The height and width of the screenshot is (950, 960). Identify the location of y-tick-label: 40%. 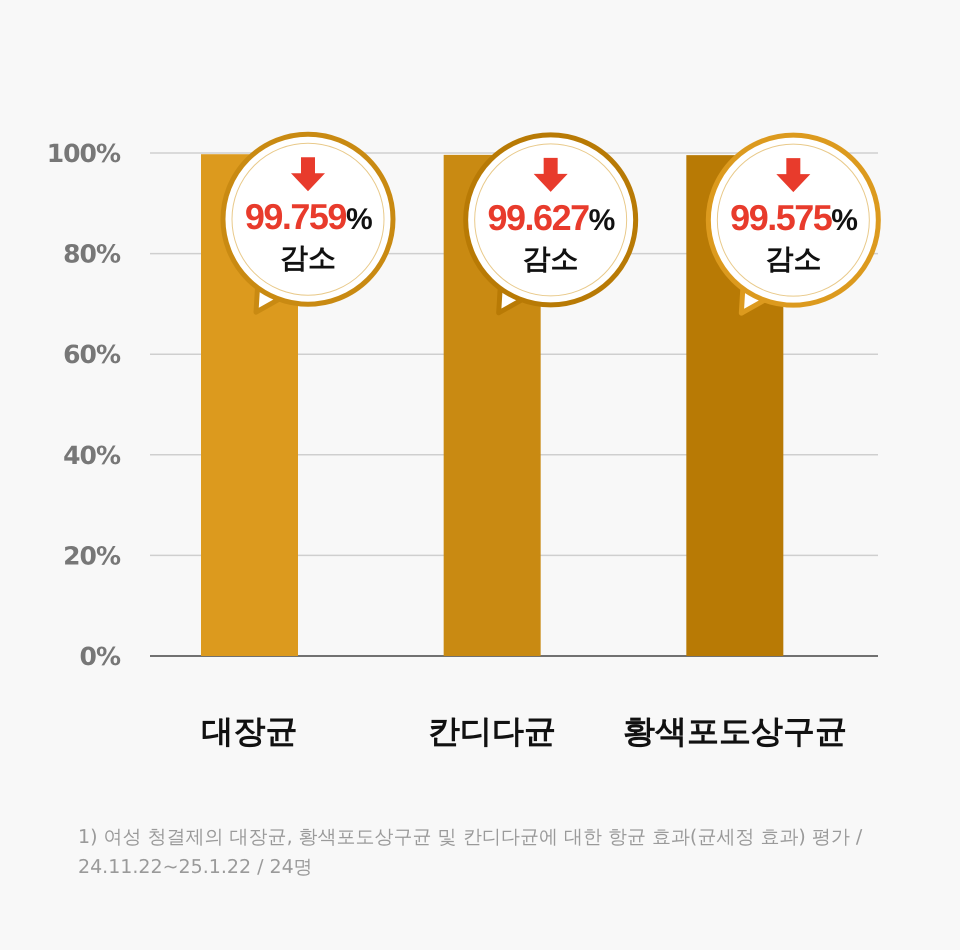
(92, 455).